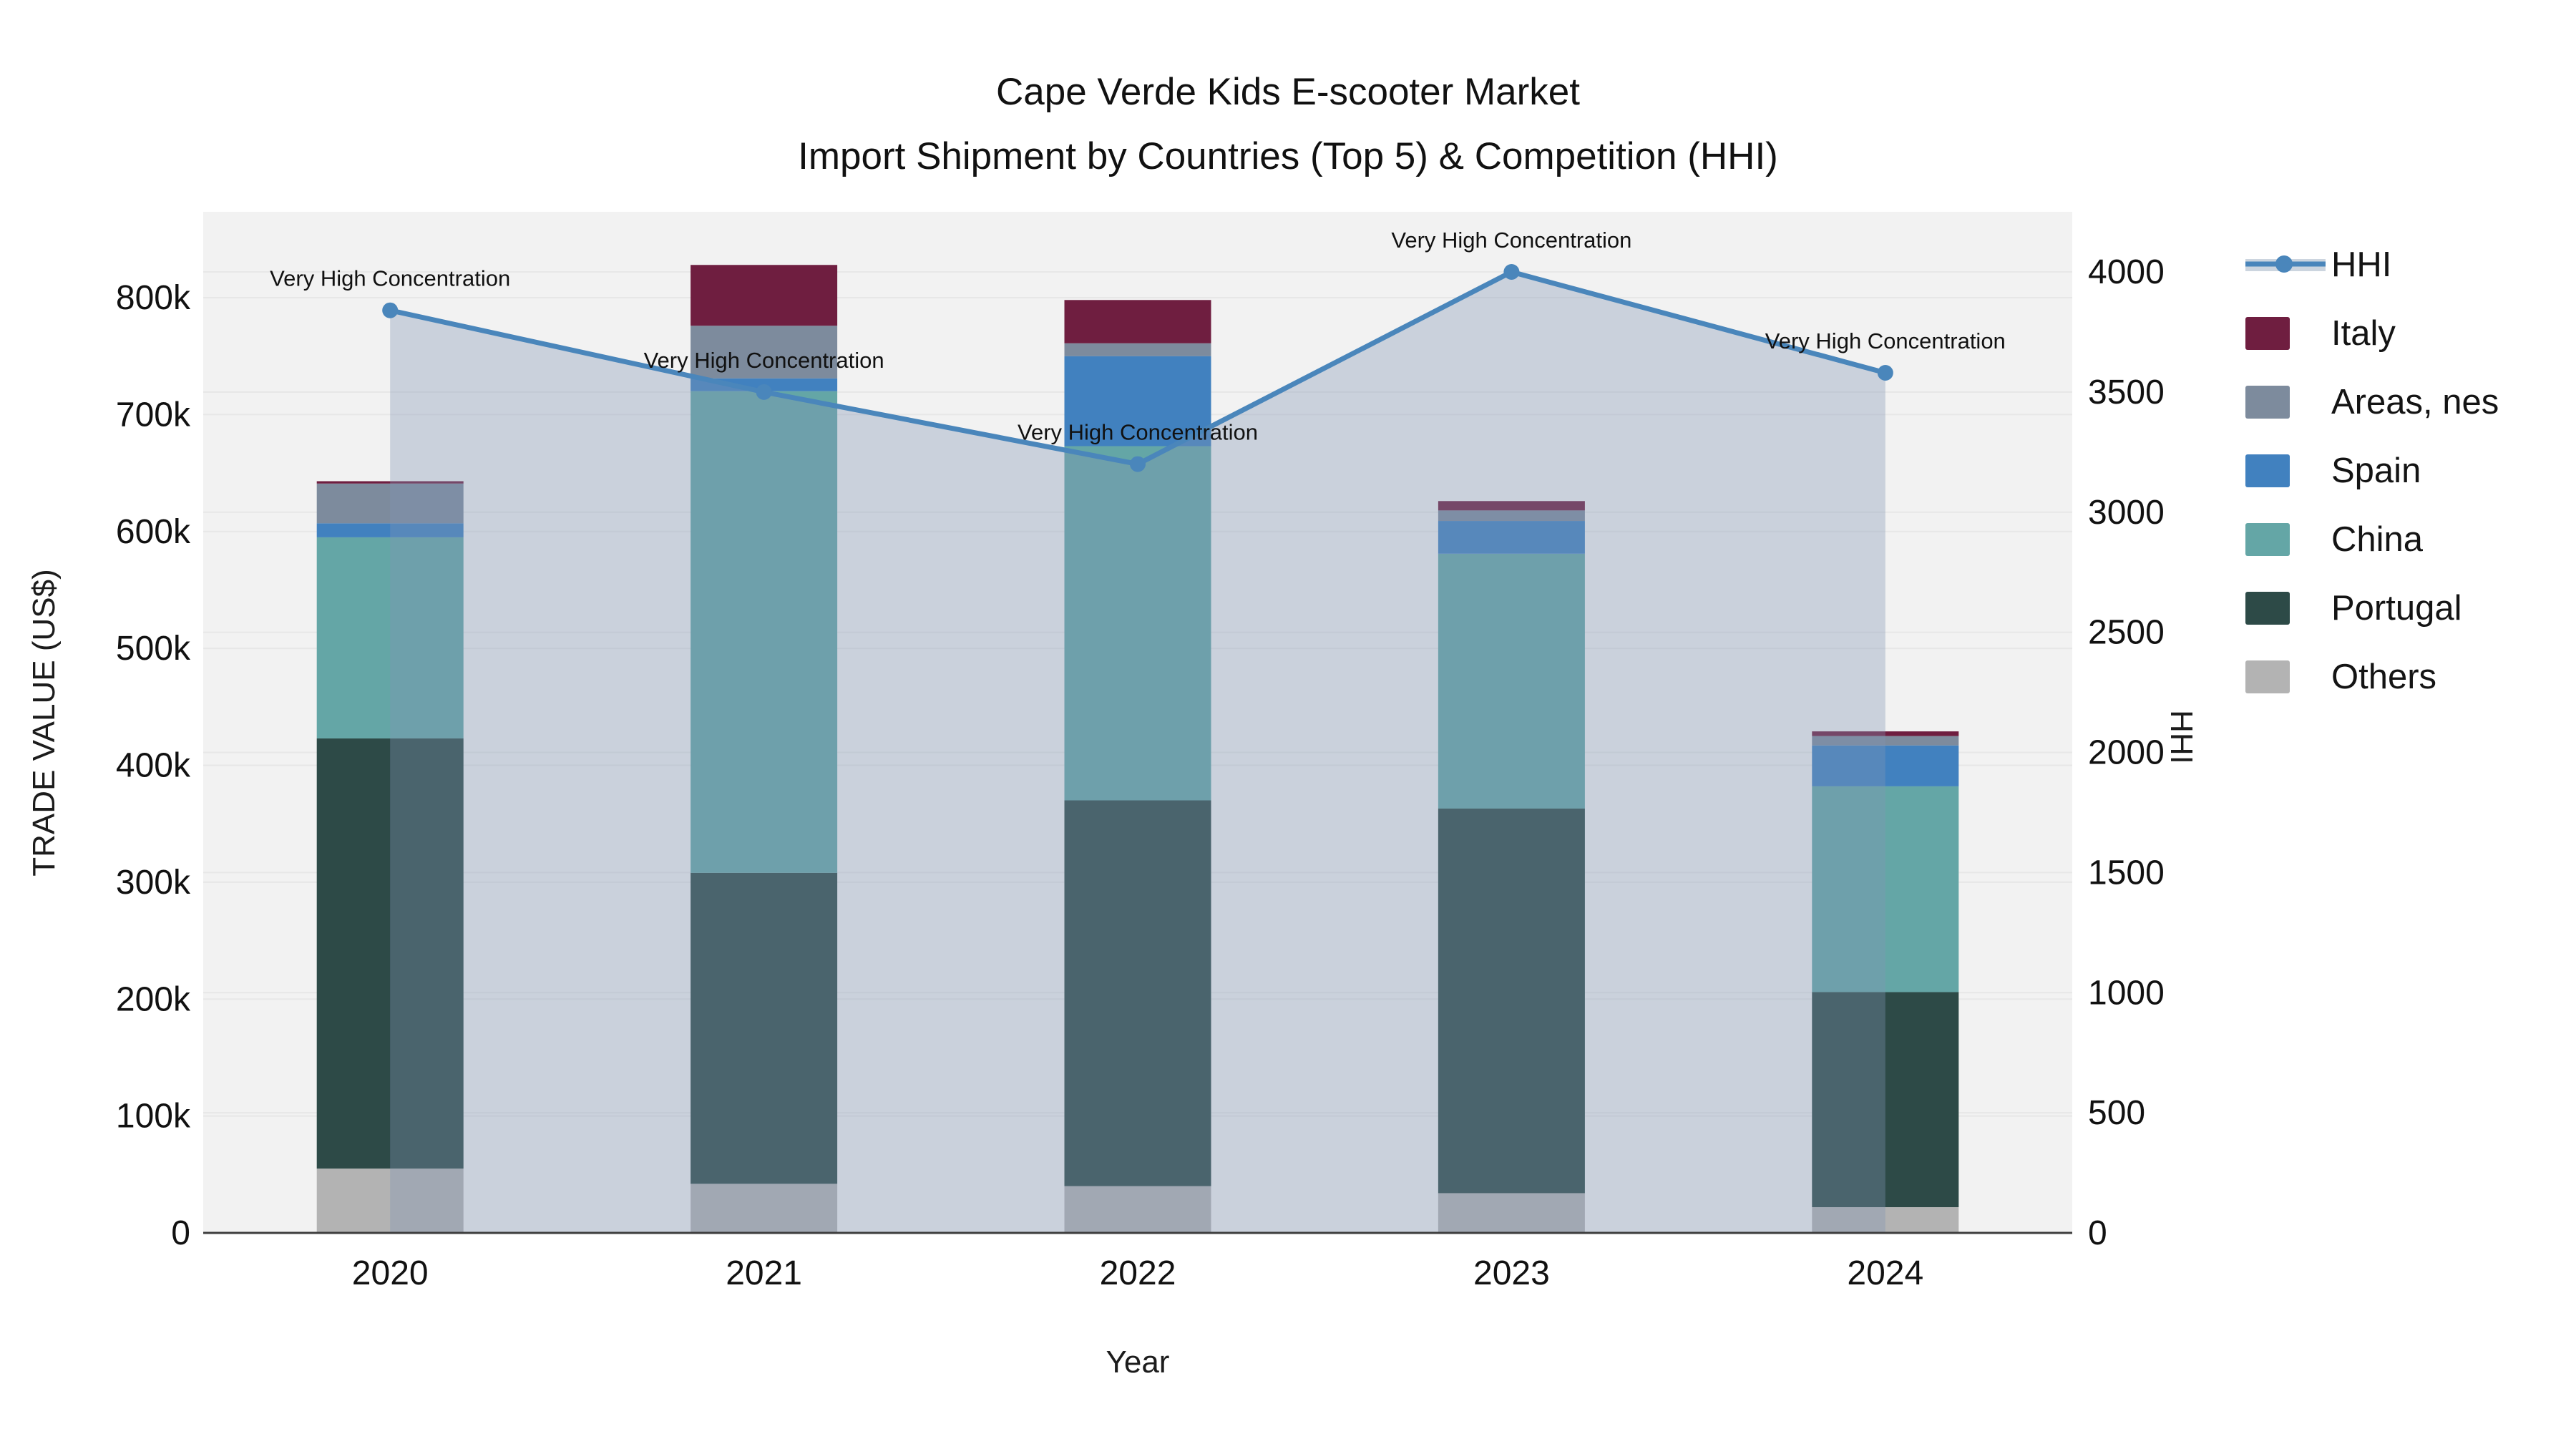 The width and height of the screenshot is (2576, 1449). Describe the element at coordinates (1137, 321) in the screenshot. I see `bar-segment-italy-2022` at that location.